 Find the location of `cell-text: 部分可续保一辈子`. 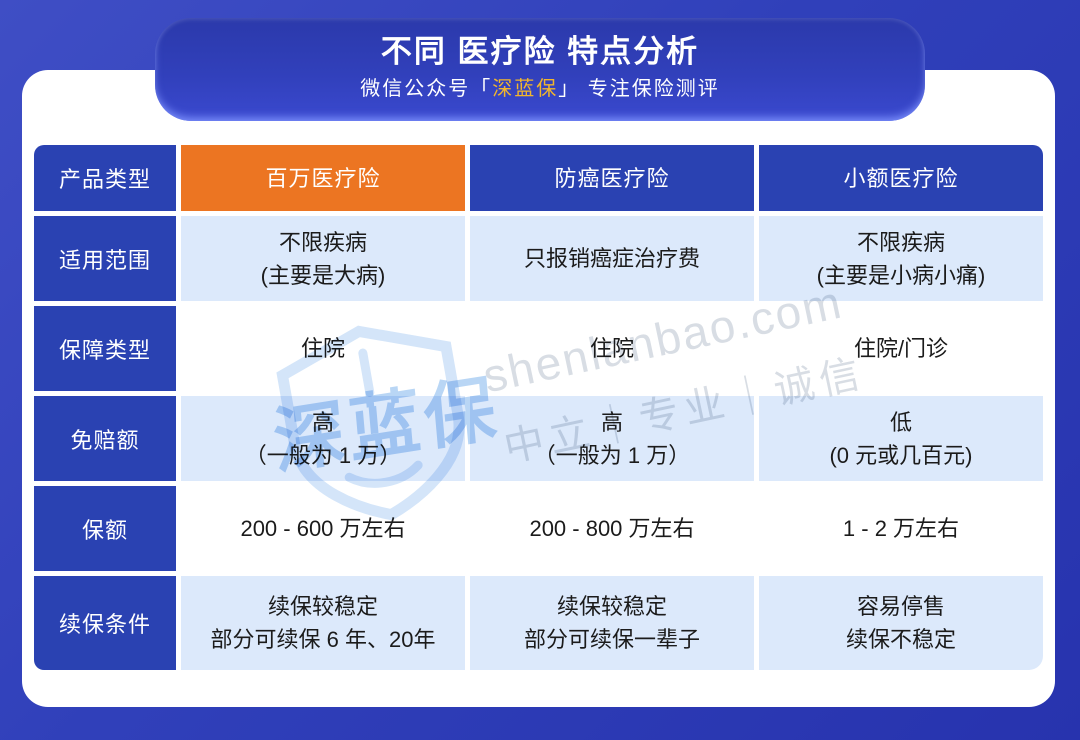

cell-text: 部分可续保一辈子 is located at coordinates (611, 639).